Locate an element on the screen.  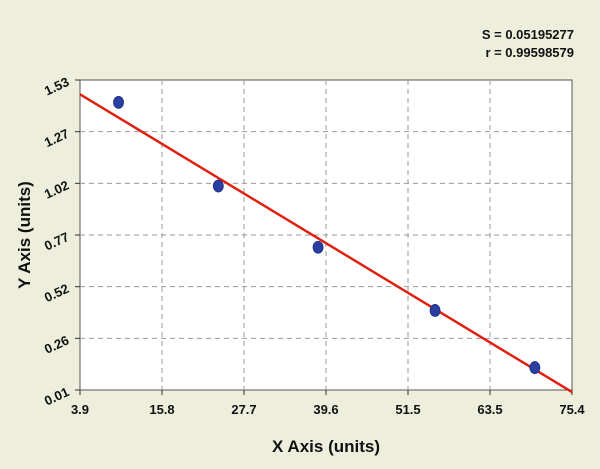
x-axis-title: X Axis (units) is located at coordinates (326, 446).